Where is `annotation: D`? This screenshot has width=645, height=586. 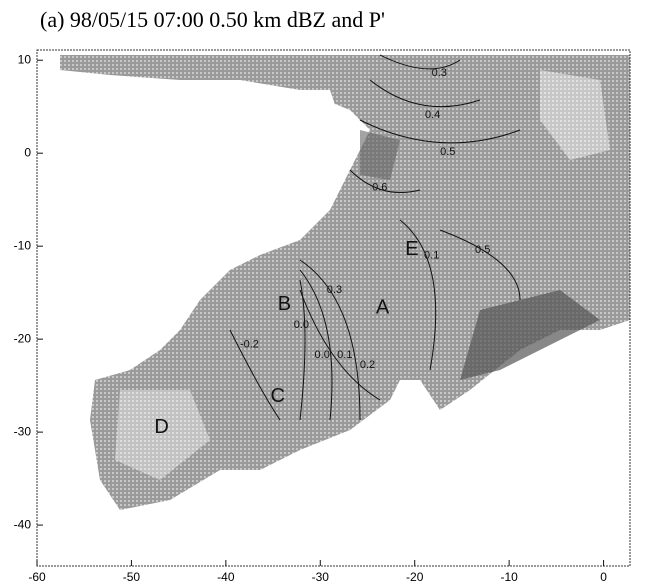
annotation: D is located at coordinates (161, 427).